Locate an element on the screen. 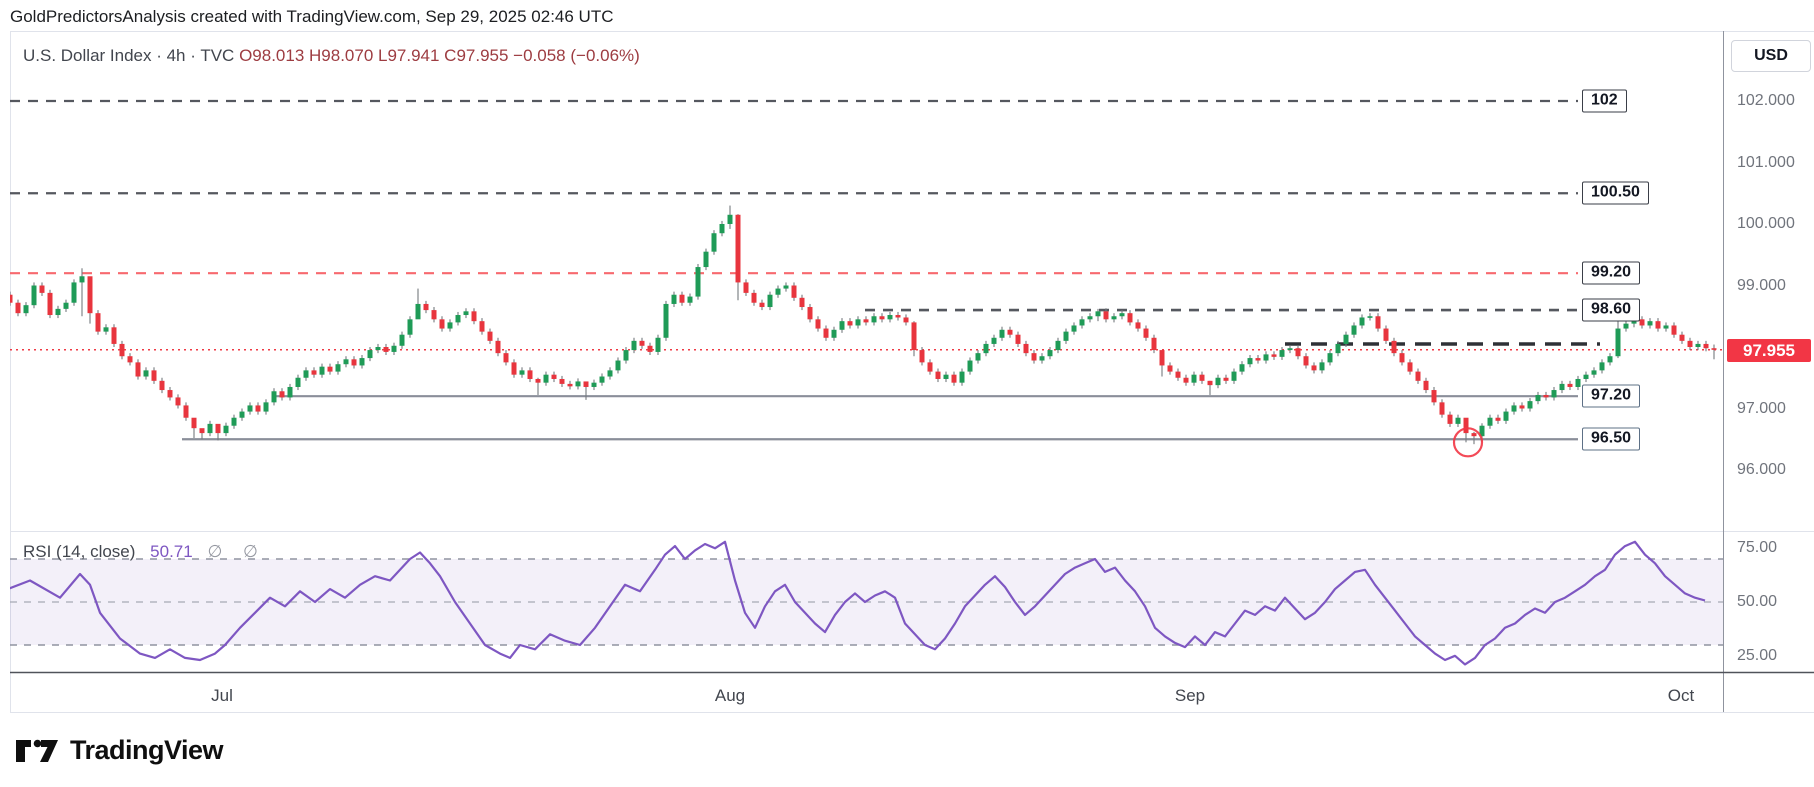 The height and width of the screenshot is (787, 1814). rsi-label: RSI (14, close) is located at coordinates (79, 551).